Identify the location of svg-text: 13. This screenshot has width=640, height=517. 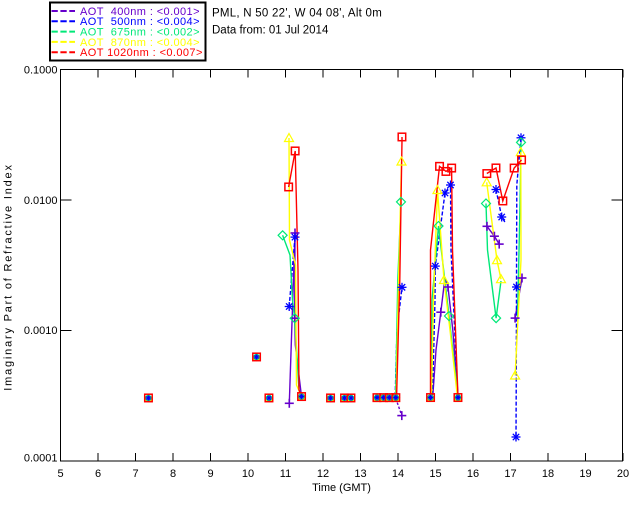
(360, 474).